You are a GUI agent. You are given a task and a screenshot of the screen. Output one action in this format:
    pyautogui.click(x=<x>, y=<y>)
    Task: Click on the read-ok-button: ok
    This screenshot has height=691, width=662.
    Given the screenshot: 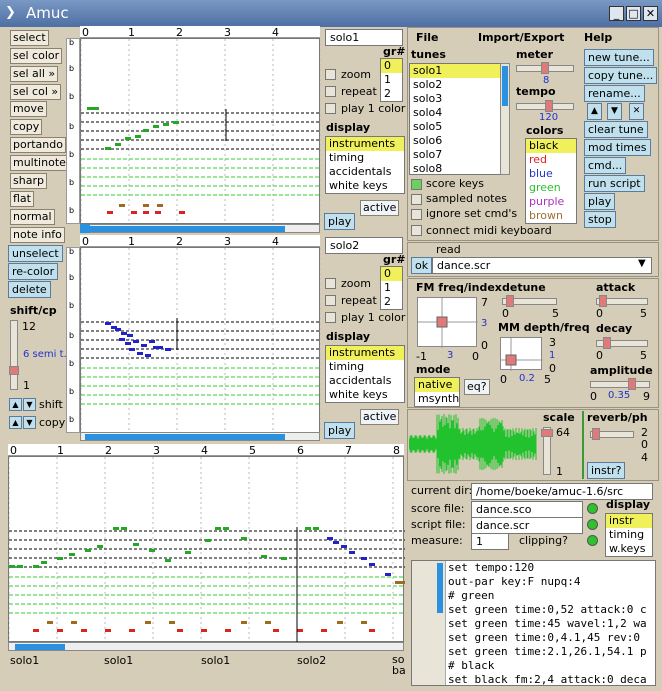 What is the action you would take?
    pyautogui.click(x=422, y=265)
    